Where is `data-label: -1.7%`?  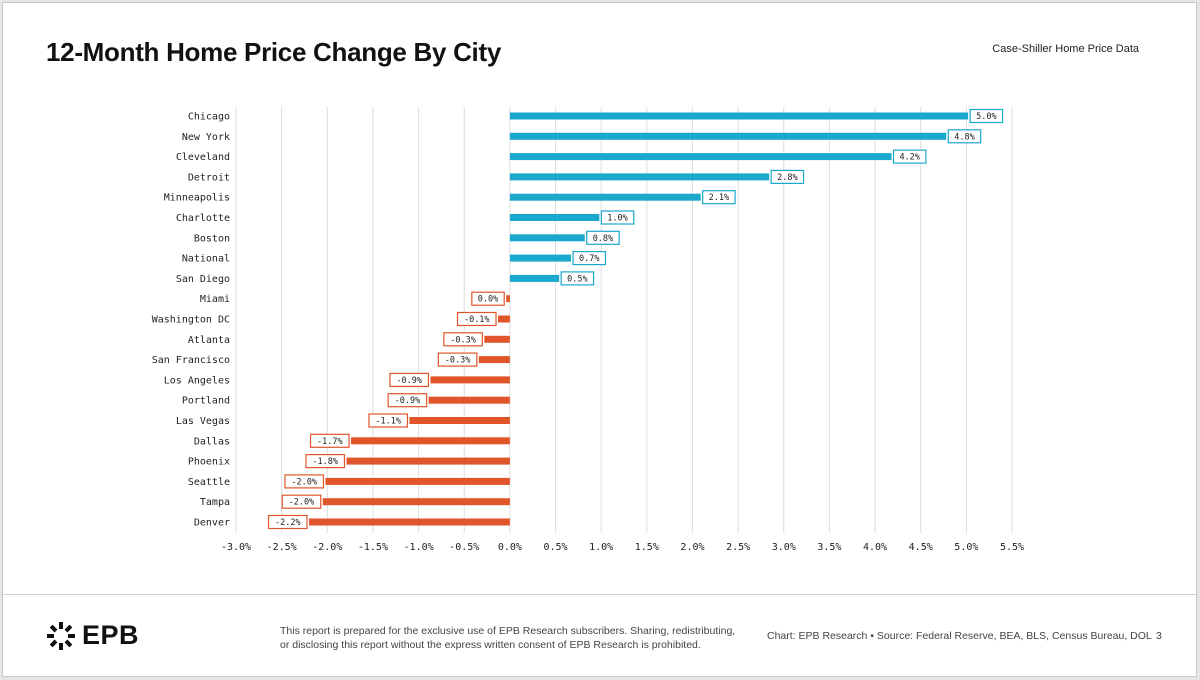 data-label: -1.7% is located at coordinates (330, 442).